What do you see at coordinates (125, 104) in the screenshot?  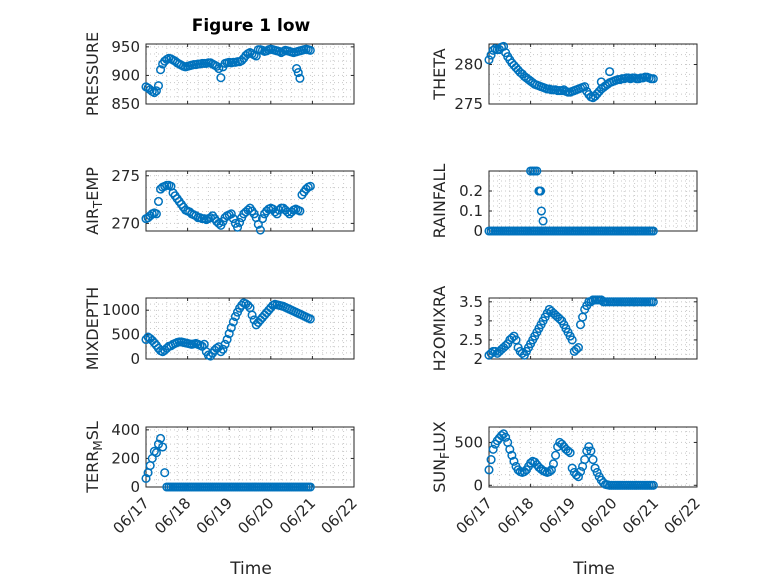 I see `y-tick-label: 850` at bounding box center [125, 104].